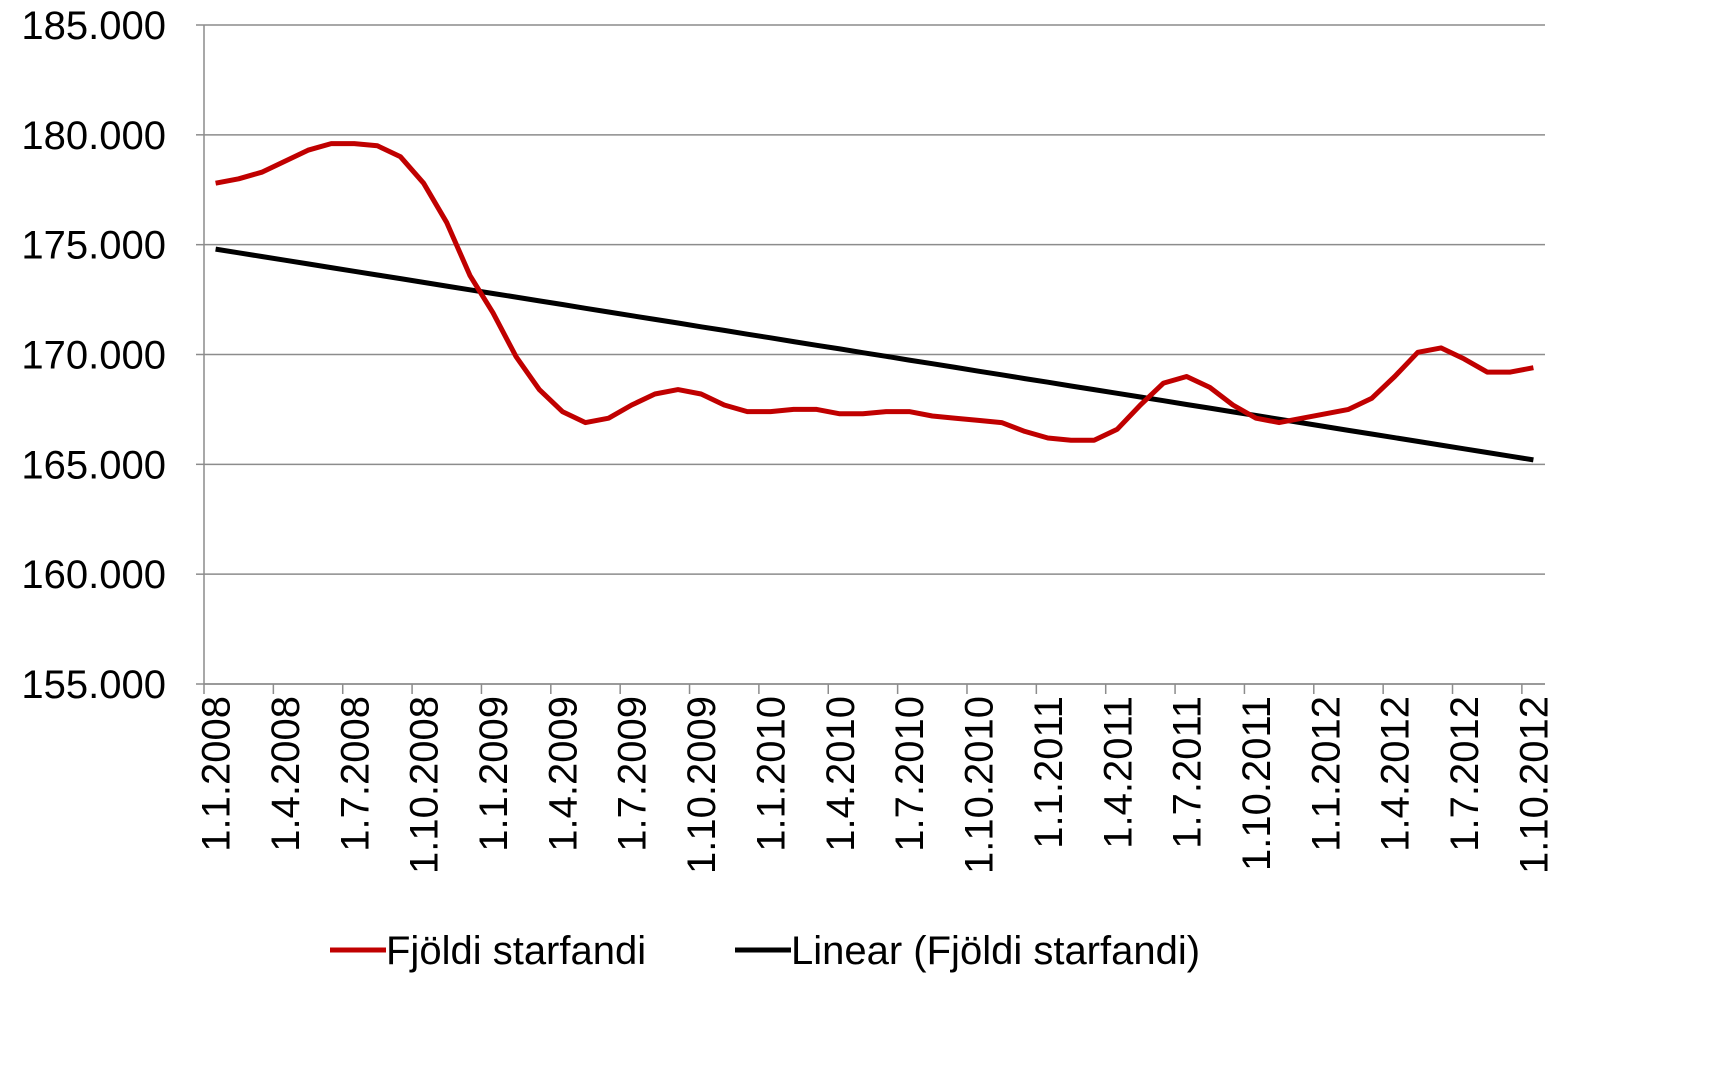  I want to click on x-tick-label: 1.10.2011, so click(1257, 783).